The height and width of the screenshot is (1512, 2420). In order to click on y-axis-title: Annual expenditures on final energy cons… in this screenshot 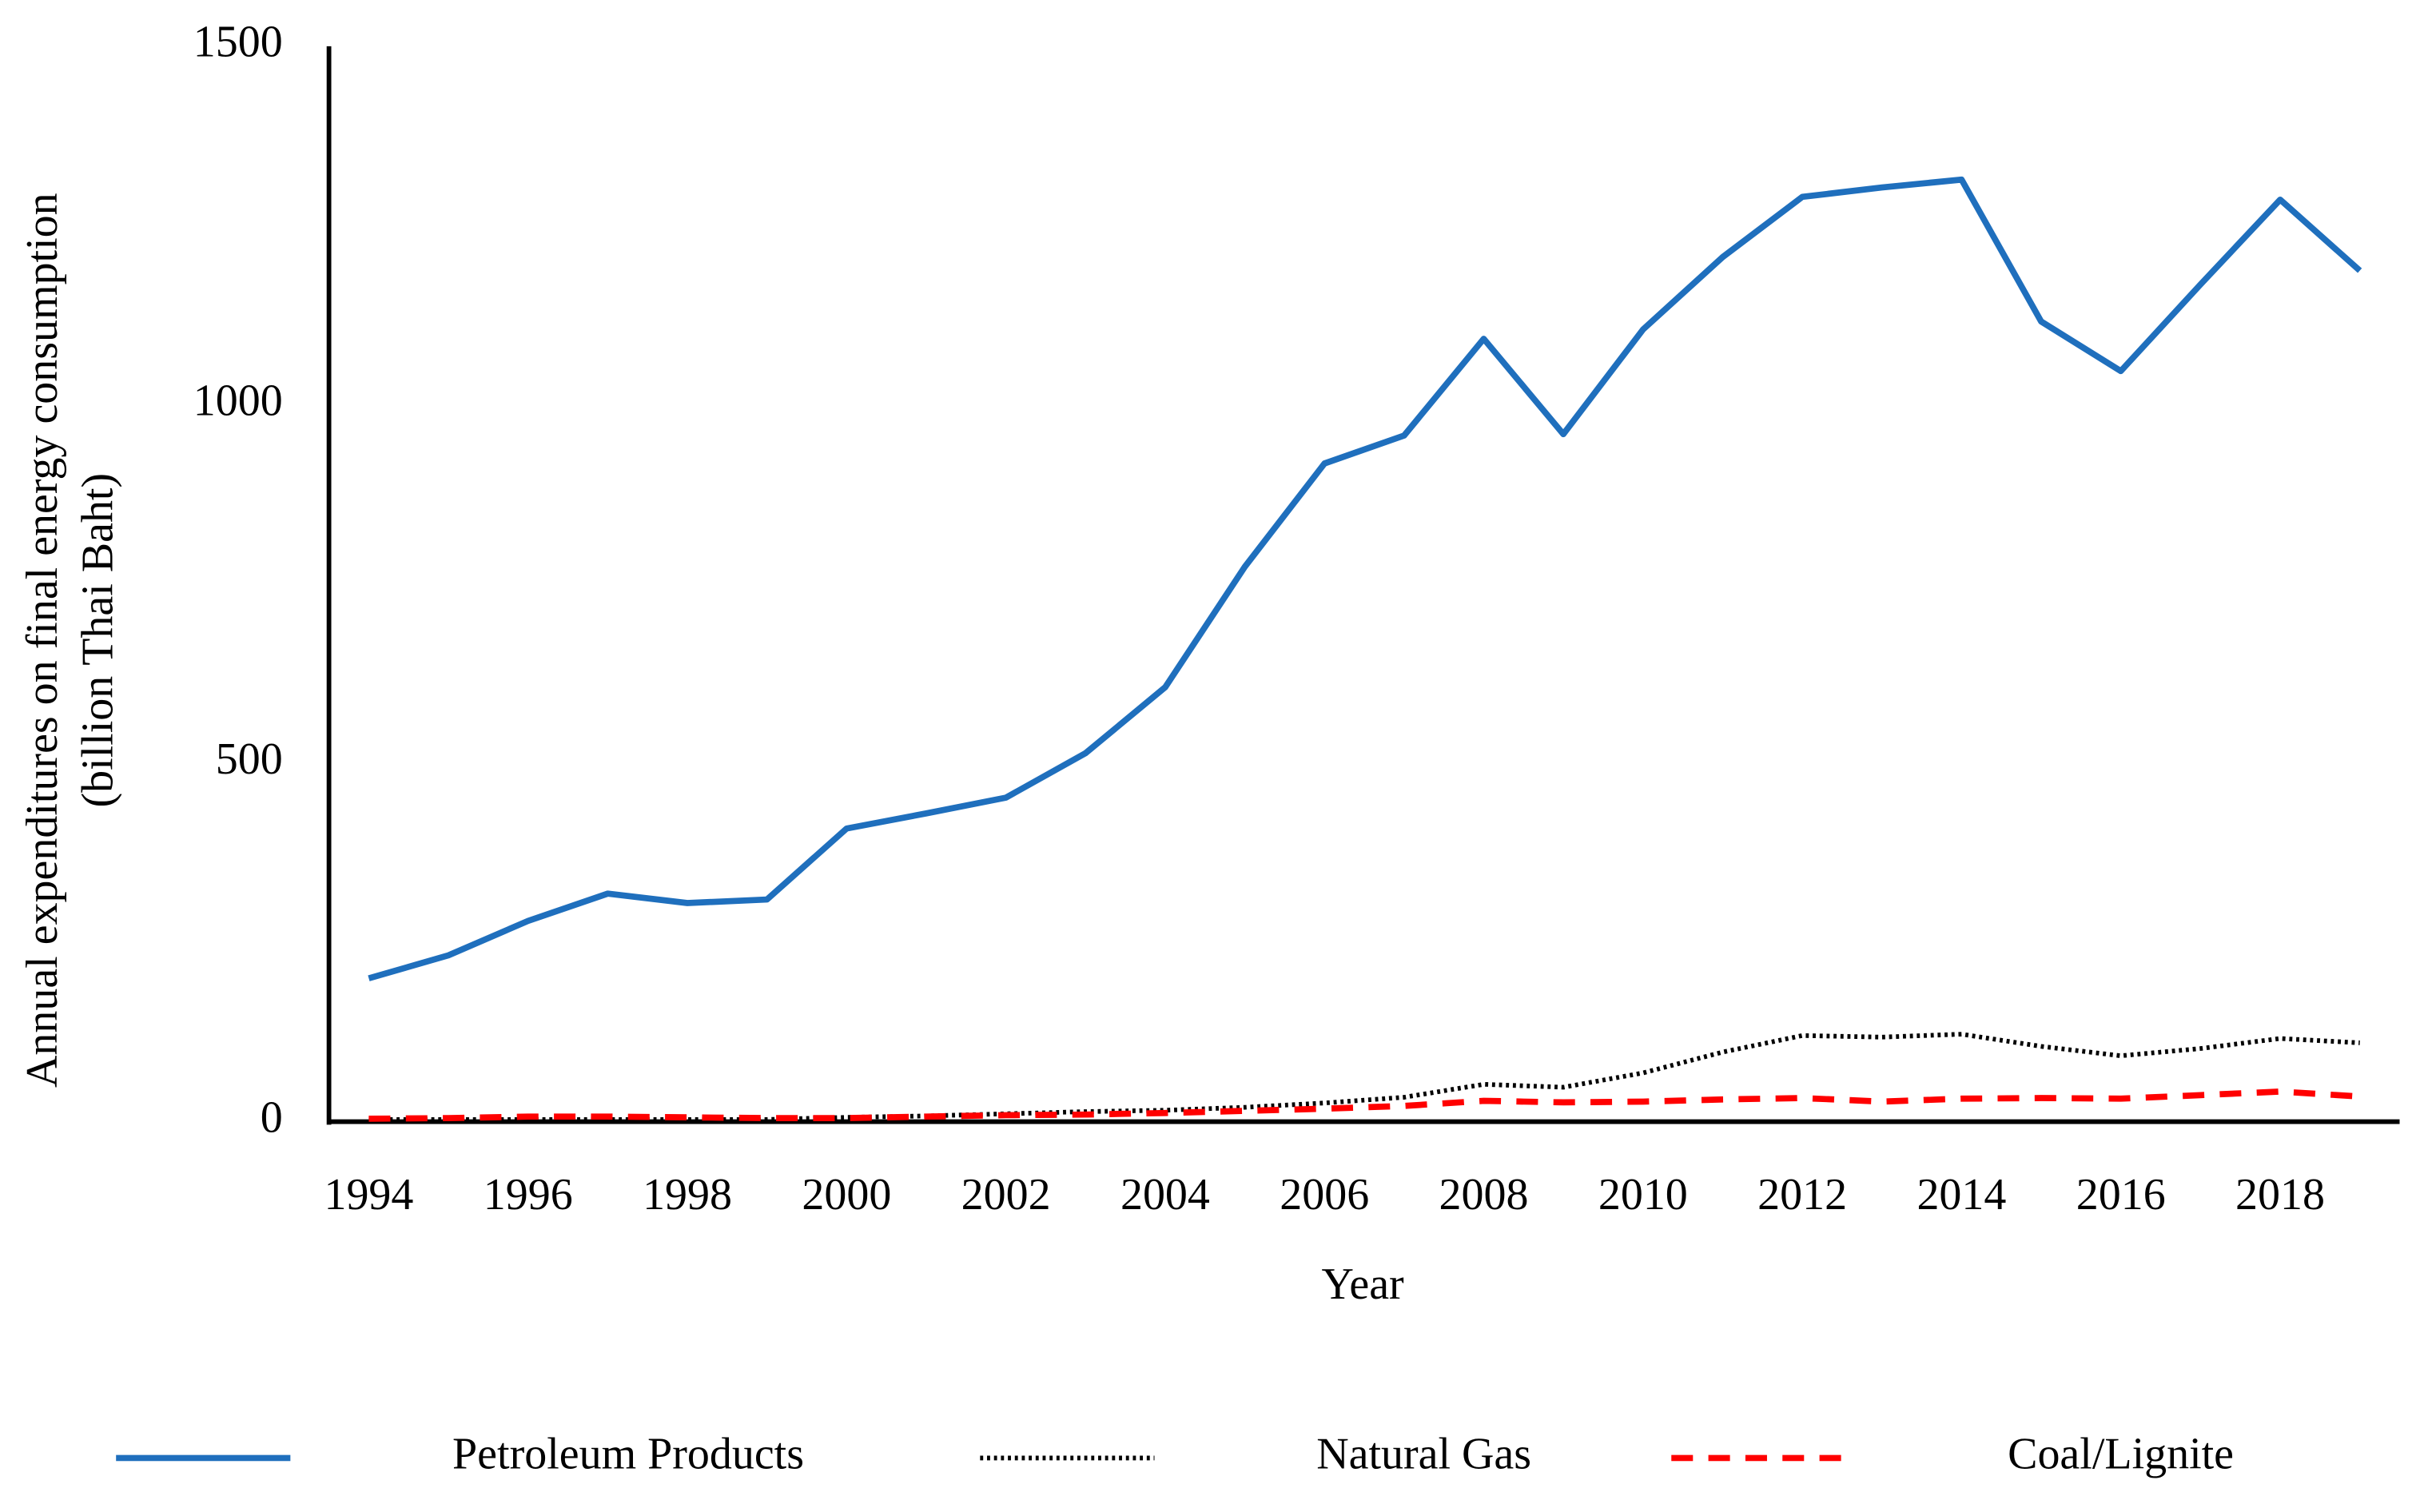, I will do `click(70, 640)`.